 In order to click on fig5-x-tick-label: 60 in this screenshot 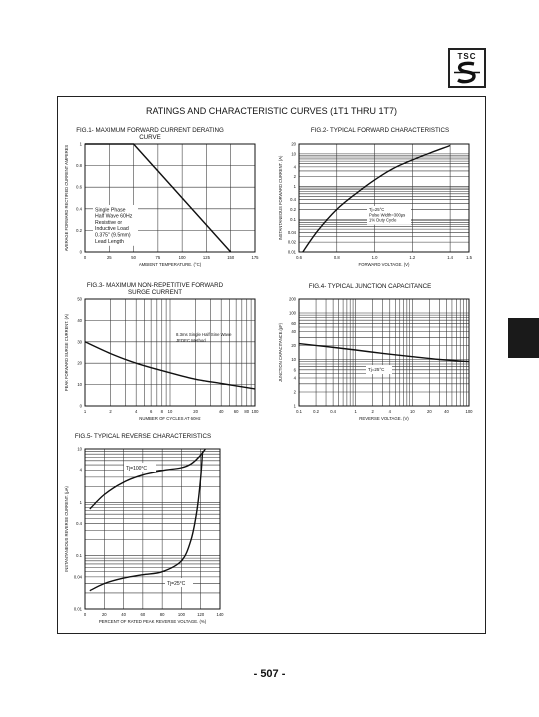, I will do `click(143, 614)`.